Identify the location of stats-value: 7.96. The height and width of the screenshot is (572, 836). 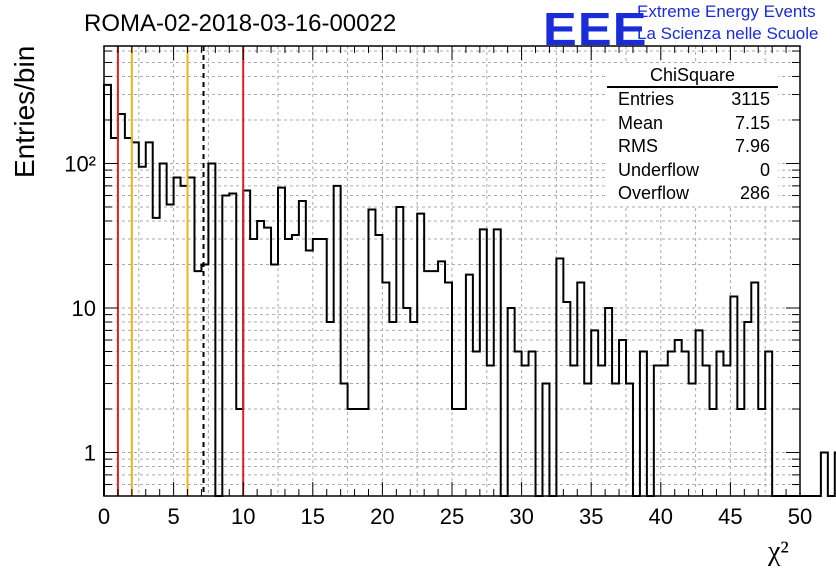
(752, 146).